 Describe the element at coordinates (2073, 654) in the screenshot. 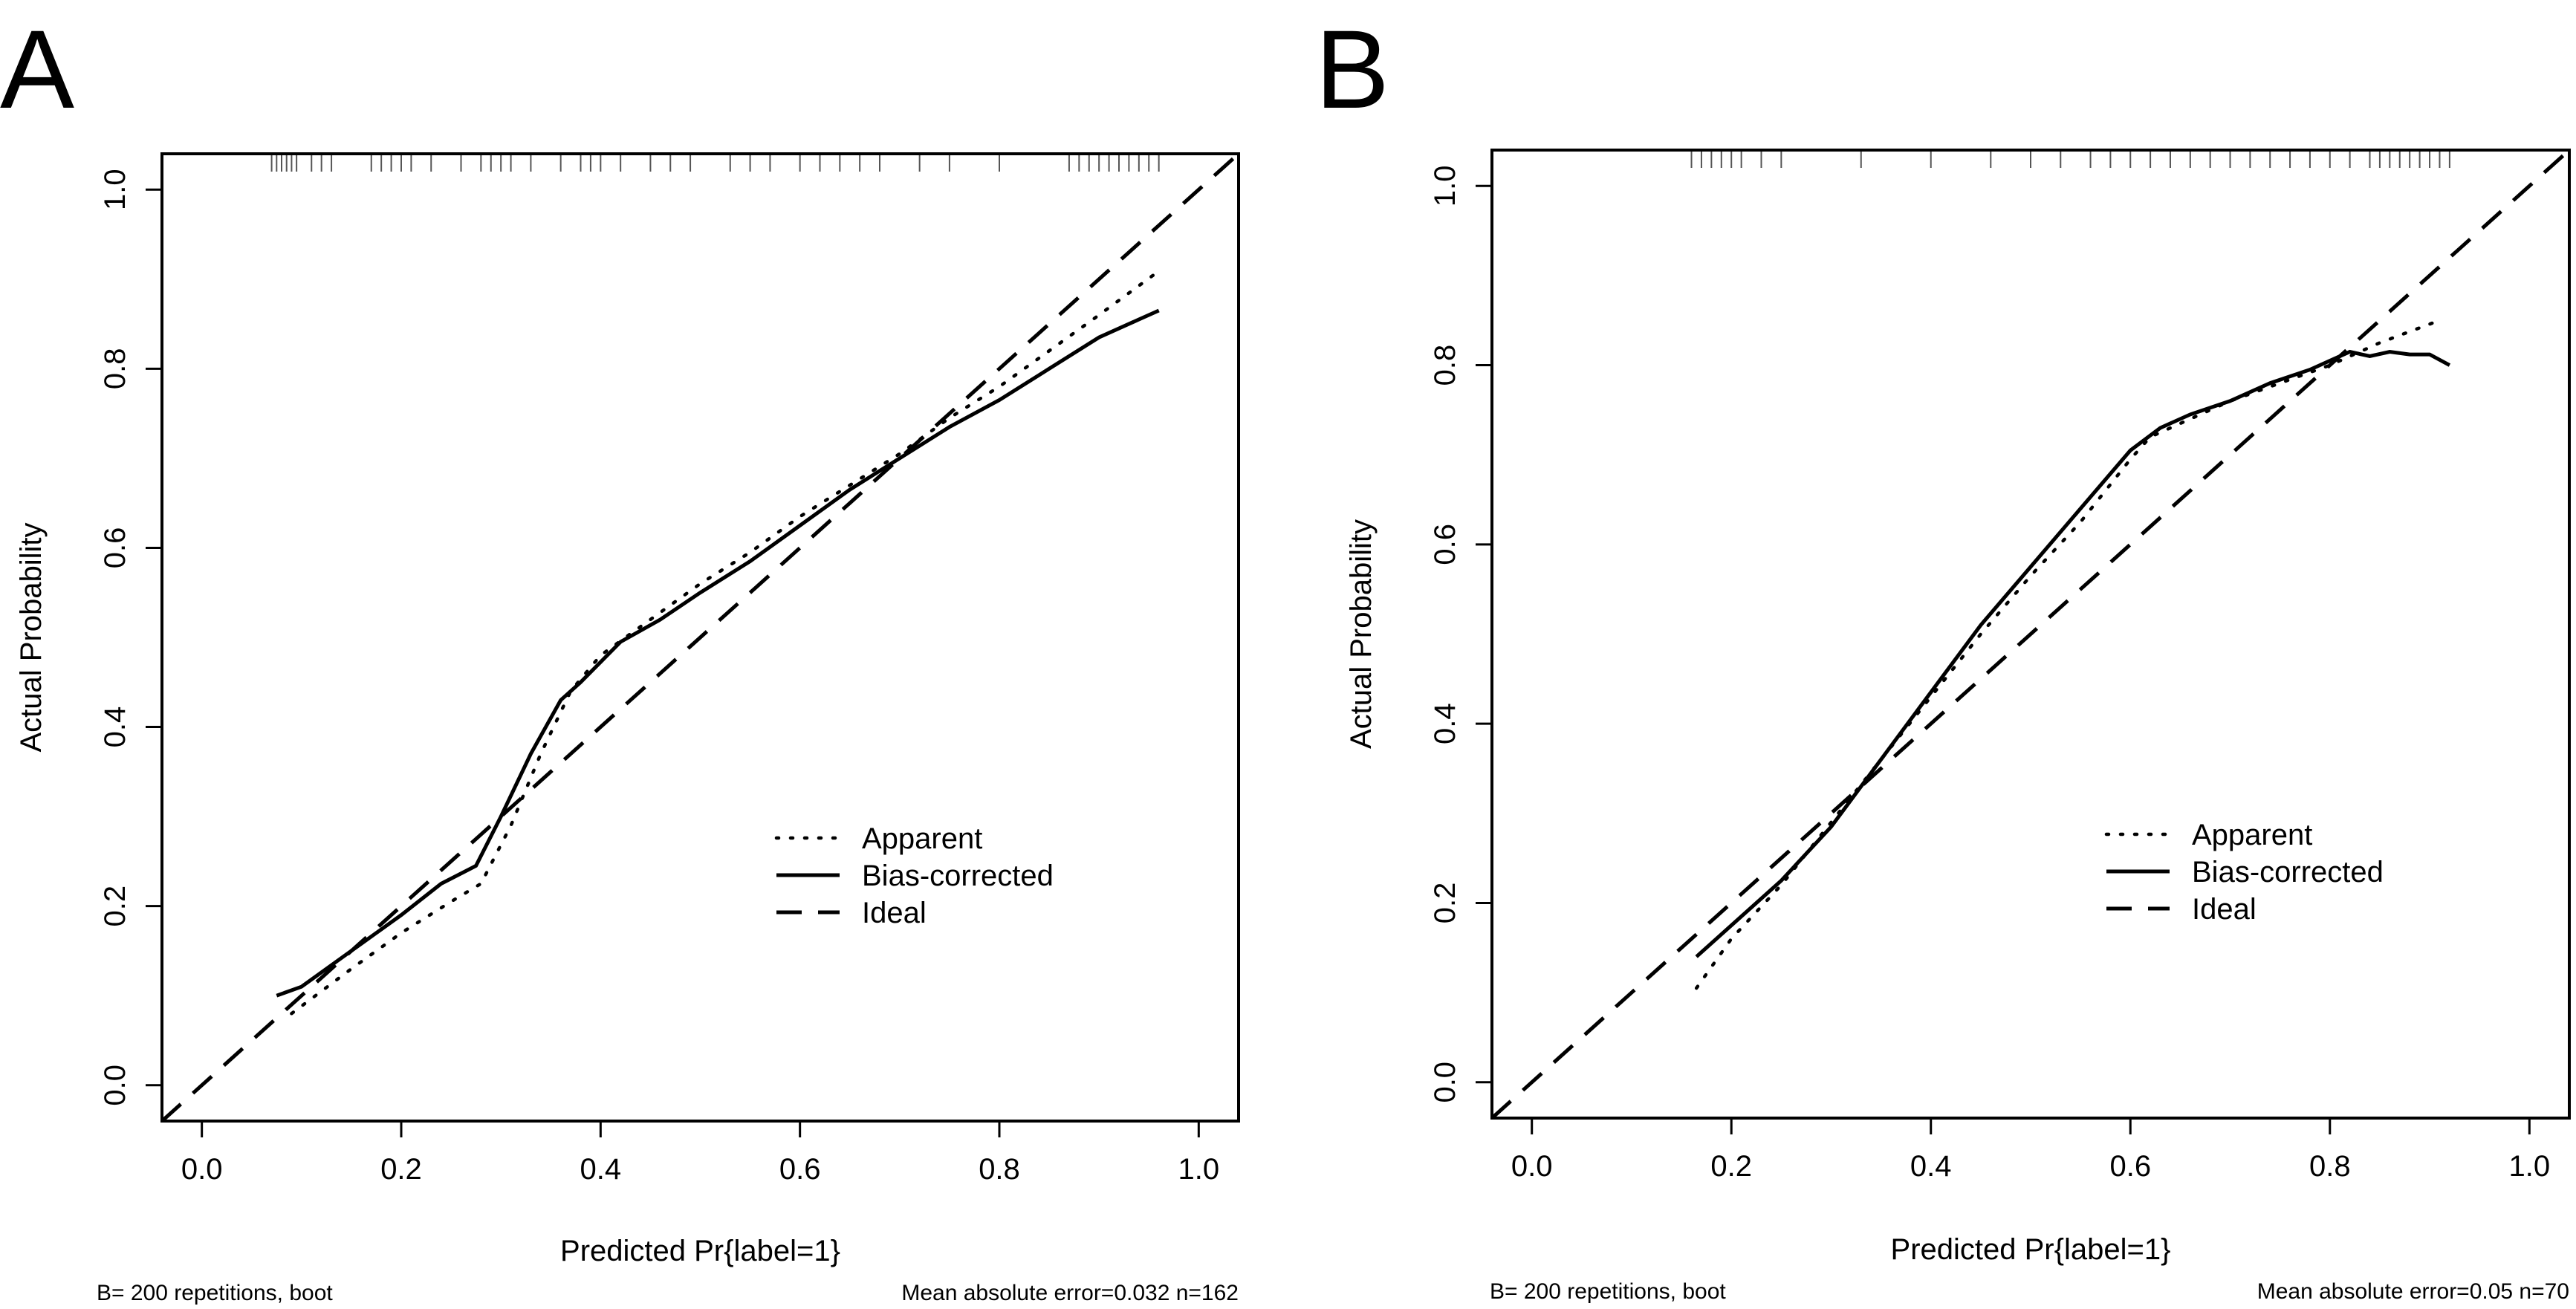

I see `series-line-bias-corrected` at that location.